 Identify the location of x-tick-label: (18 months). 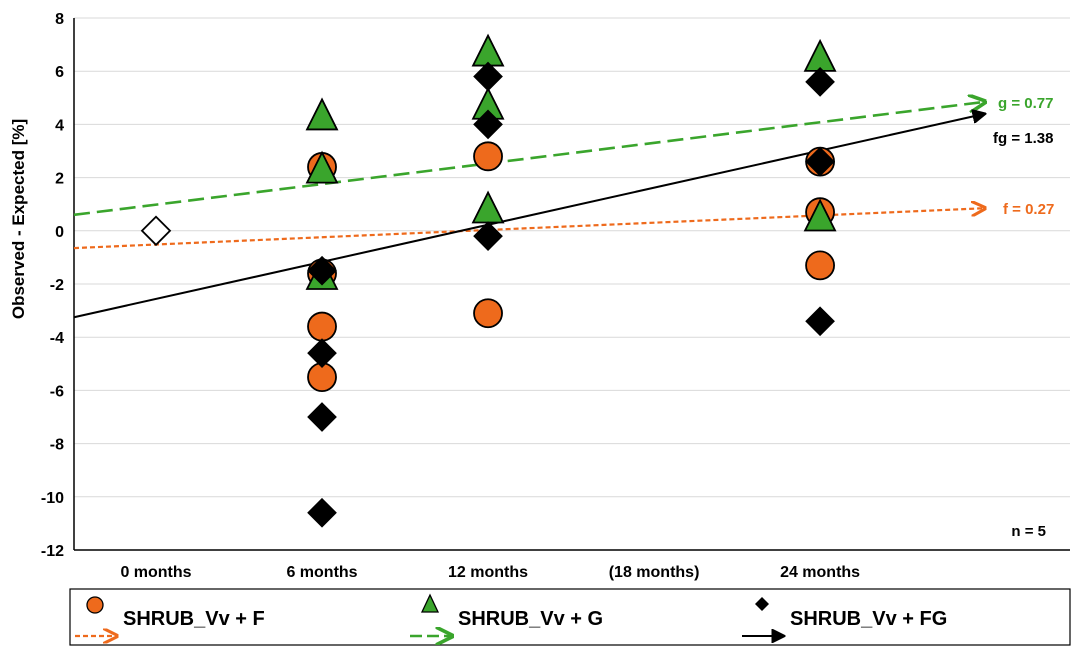
(654, 572).